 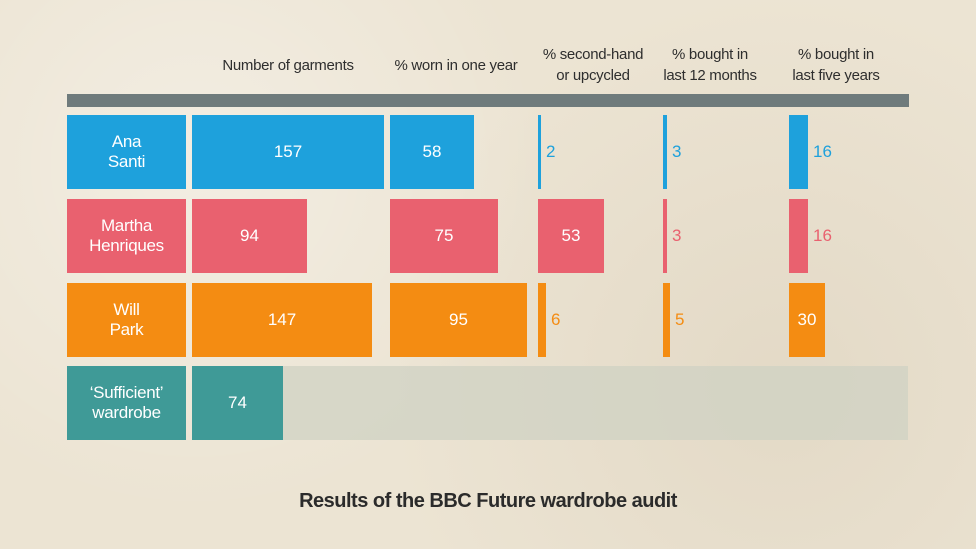 I want to click on data-label-worn: 95, so click(x=458, y=319).